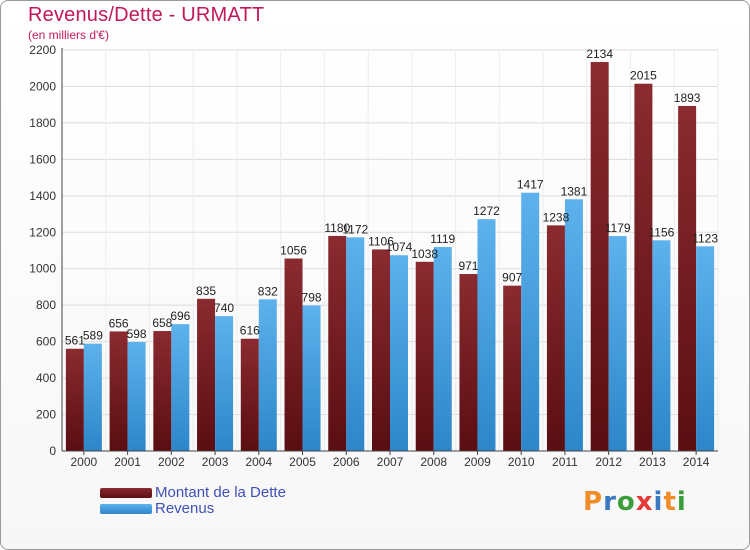 Image resolution: width=750 pixels, height=550 pixels. I want to click on x-tick-label: 2000, so click(84, 462).